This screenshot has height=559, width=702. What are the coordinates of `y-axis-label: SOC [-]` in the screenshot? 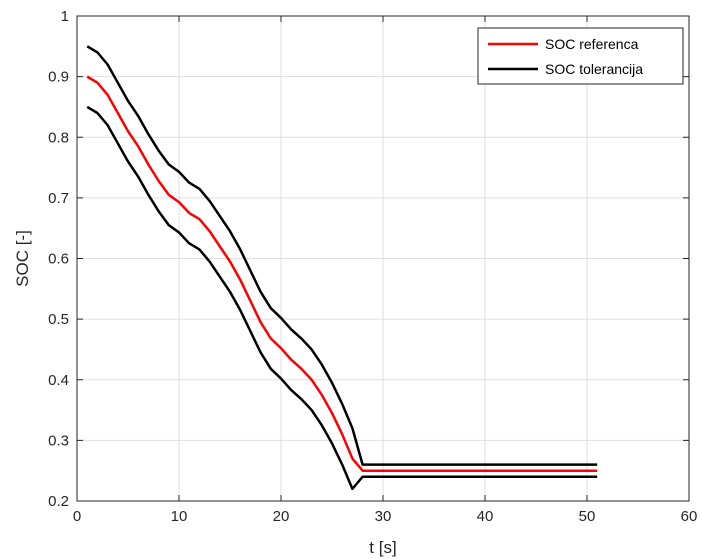 It's located at (22, 258).